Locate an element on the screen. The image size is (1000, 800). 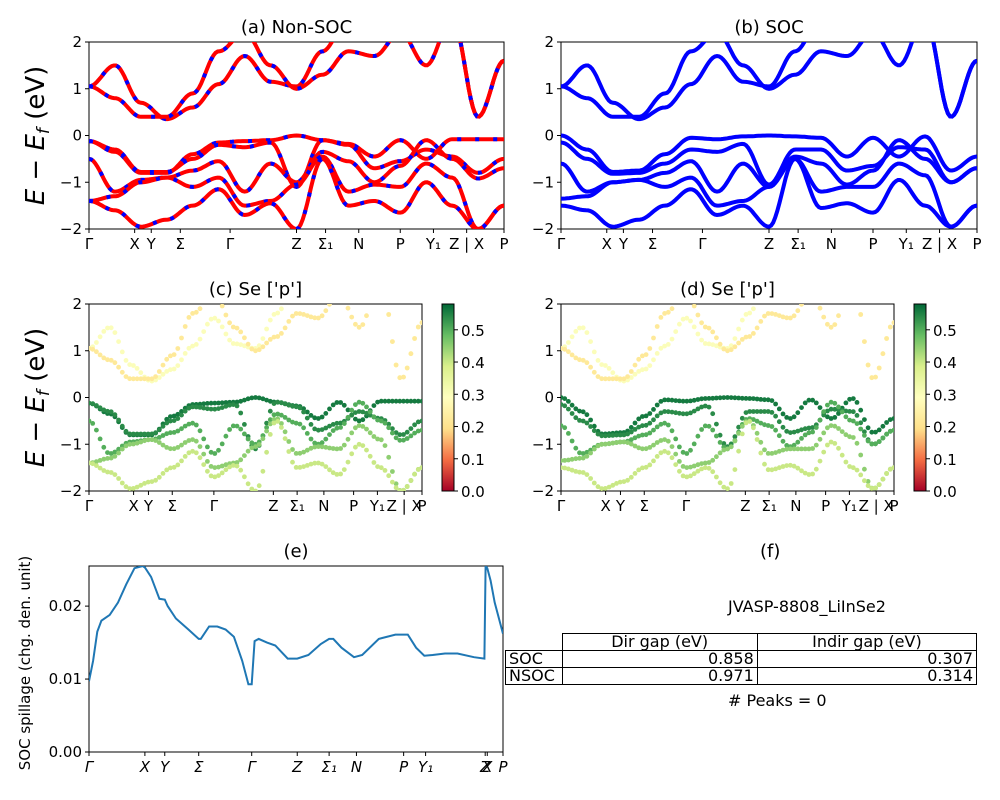
x-tick-label: X is located at coordinates (607, 244).